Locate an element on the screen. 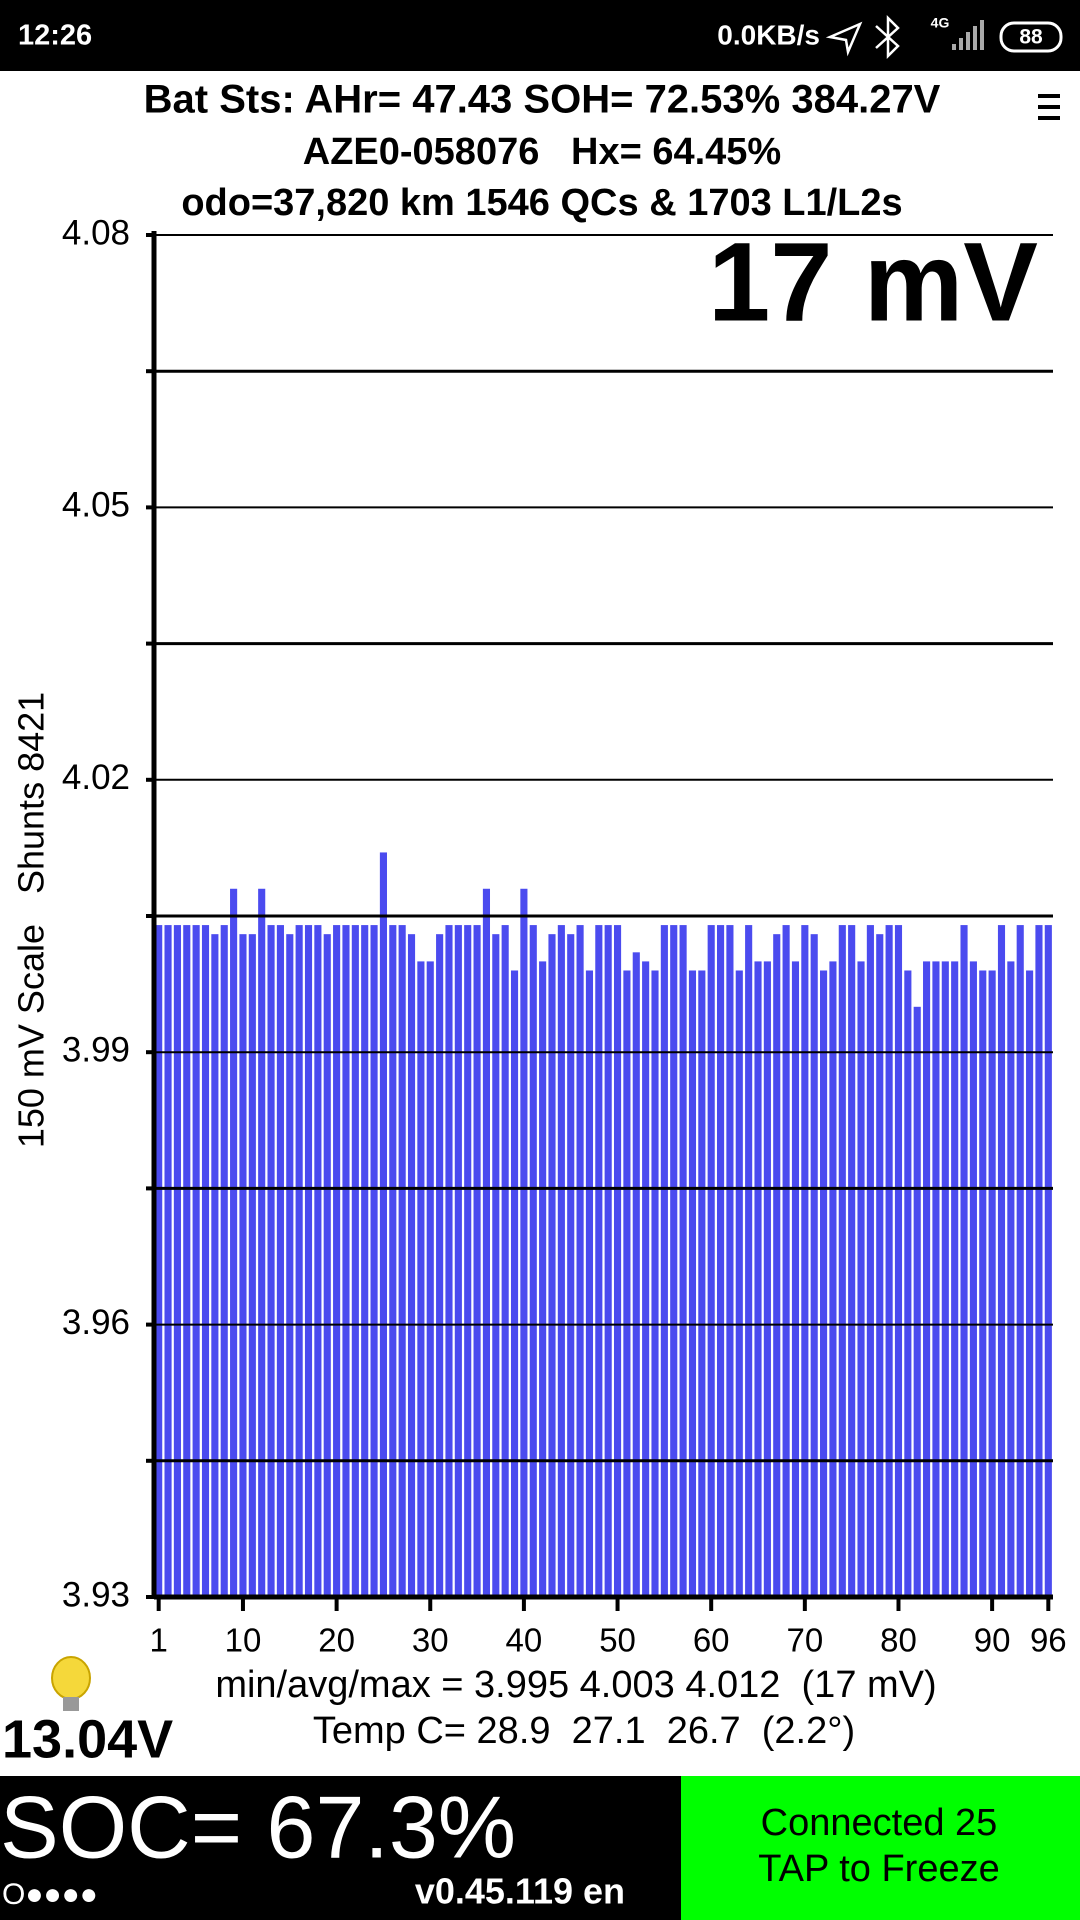 The width and height of the screenshot is (1080, 1920). status-bar is located at coordinates (540, 35).